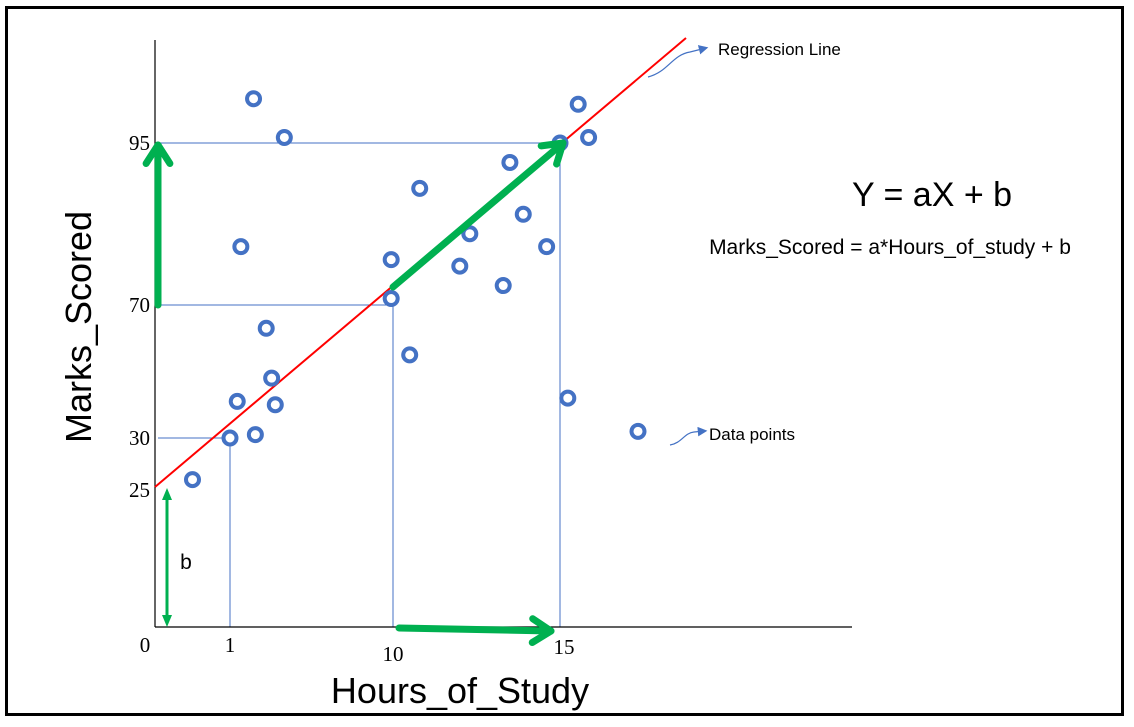 The width and height of the screenshot is (1134, 727). Describe the element at coordinates (564, 647) in the screenshot. I see `x-tick-label: 15` at that location.